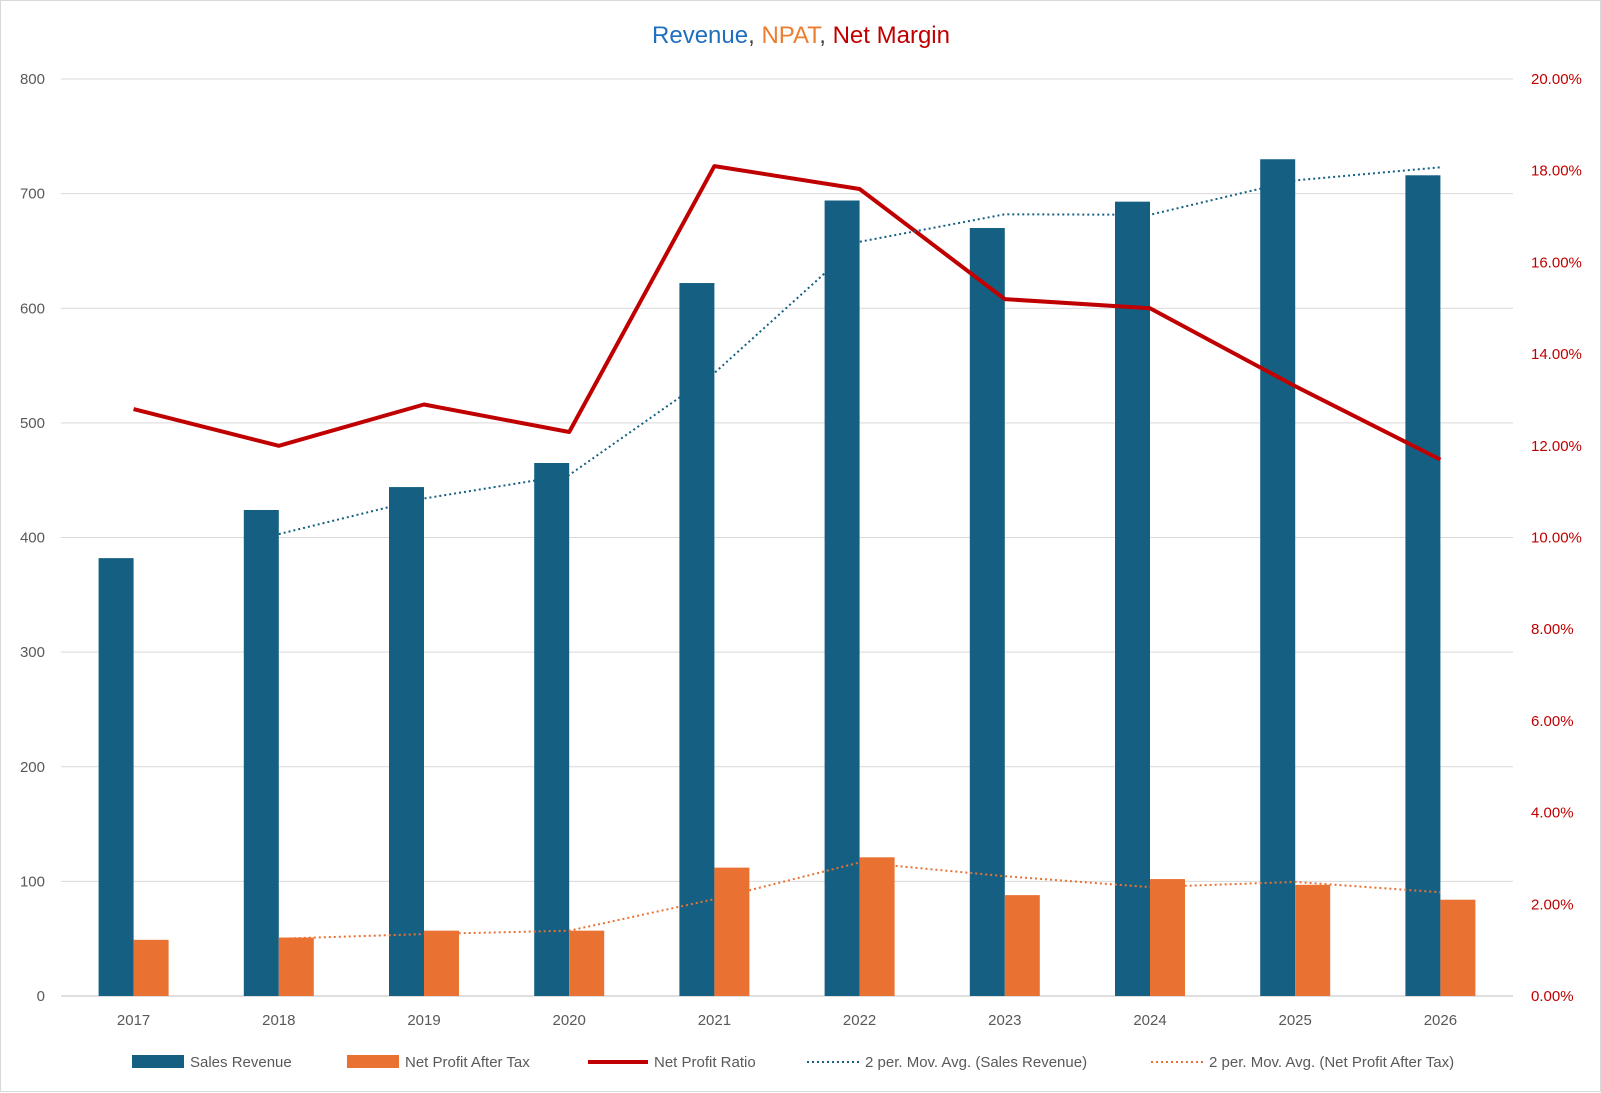  Describe the element at coordinates (1440, 1020) in the screenshot. I see `x-axis-tick-label: 2026` at that location.